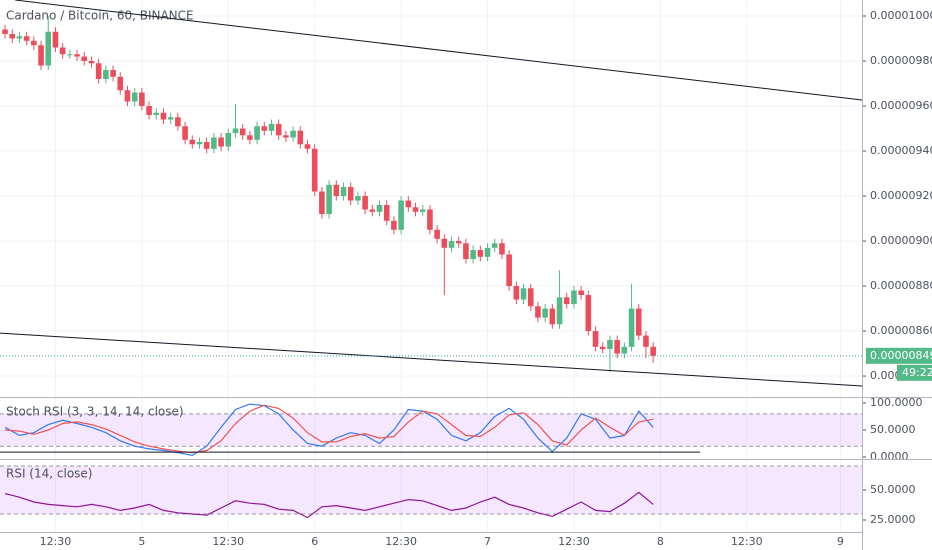  Describe the element at coordinates (487, 541) in the screenshot. I see `x-tick-label: 7` at that location.